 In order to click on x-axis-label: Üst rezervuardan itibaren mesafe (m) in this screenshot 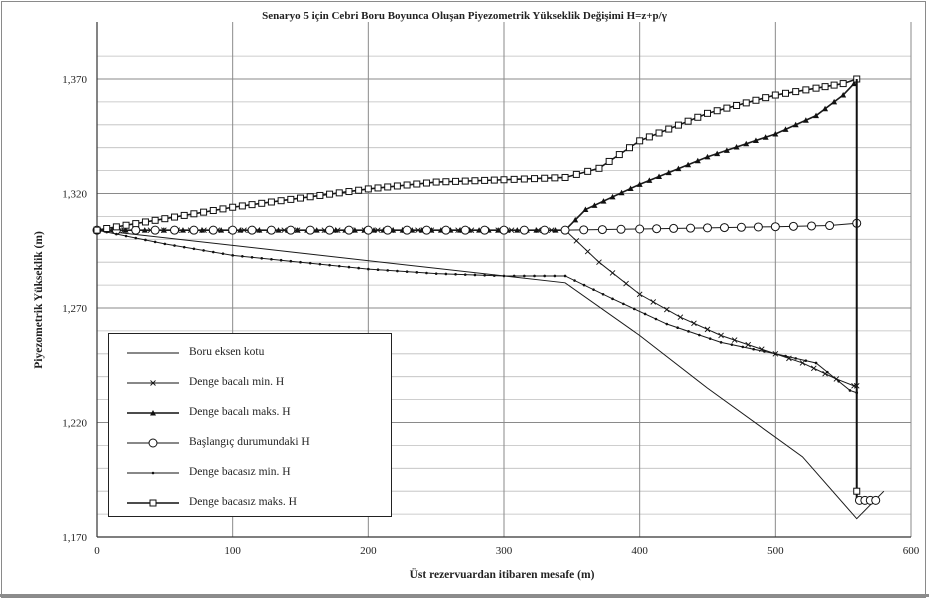, I will do `click(502, 574)`.